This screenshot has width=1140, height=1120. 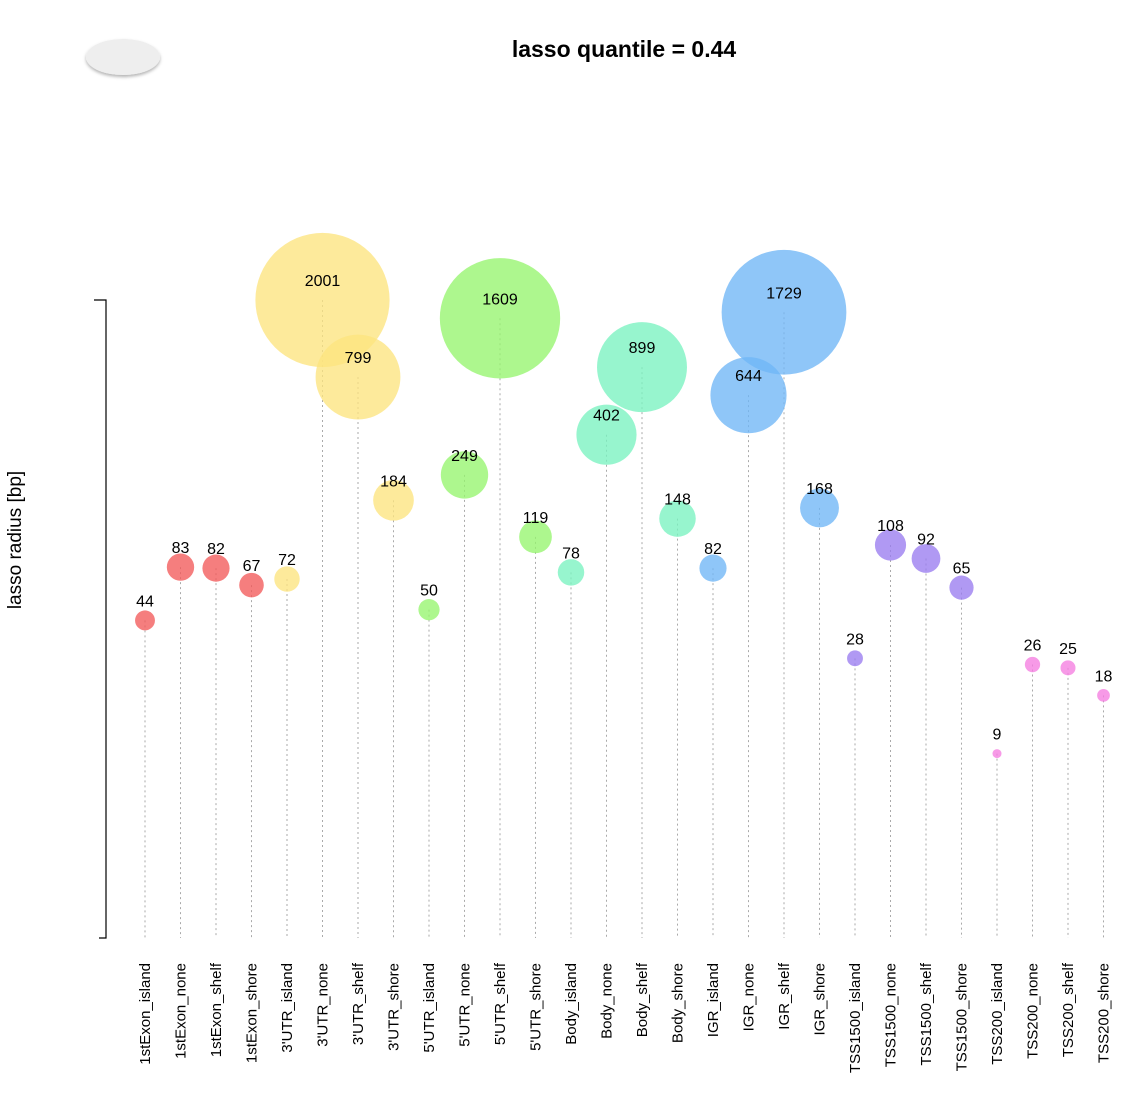 I want to click on bubble-1stexon-shelf, so click(x=216, y=568).